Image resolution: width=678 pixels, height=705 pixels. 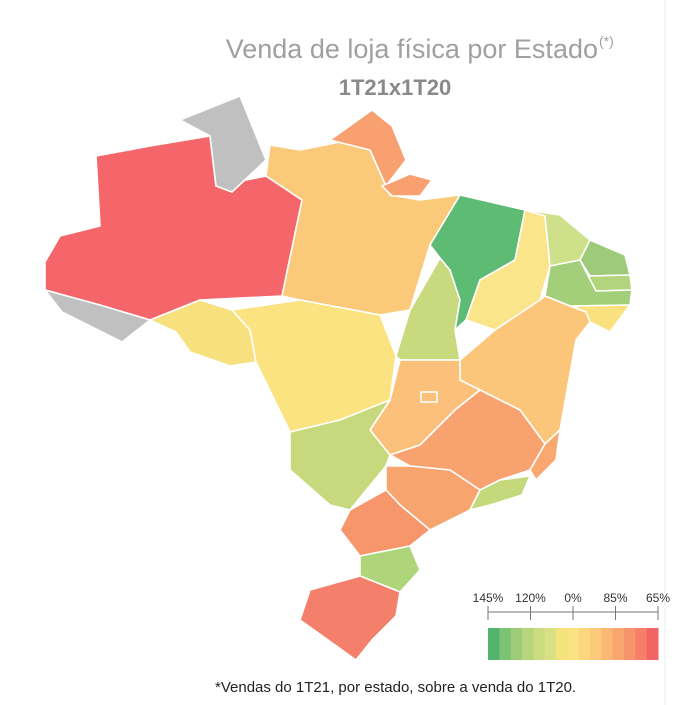 What do you see at coordinates (97, 316) in the screenshot?
I see `state-ac` at bounding box center [97, 316].